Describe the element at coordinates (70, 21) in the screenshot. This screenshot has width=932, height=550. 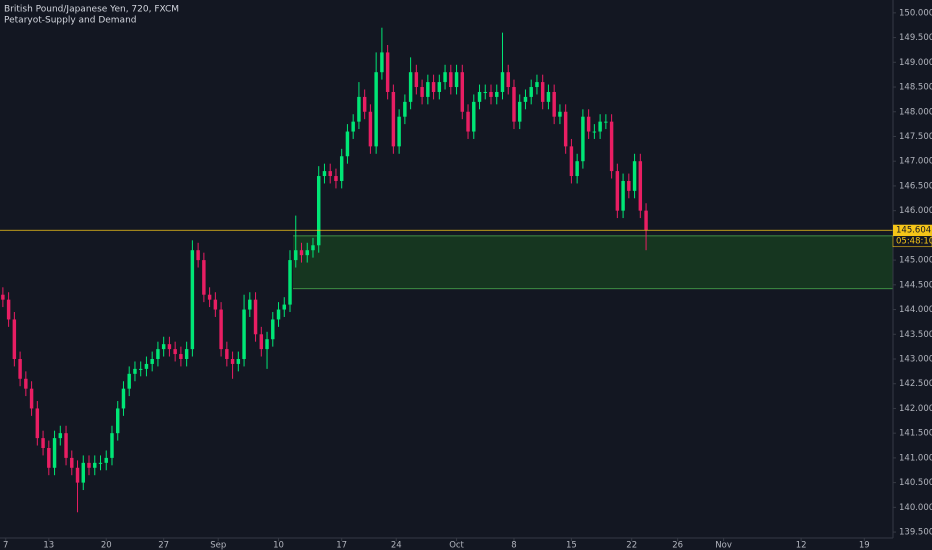
I see `indicator-name: Petaryot-Supply and Demand` at that location.